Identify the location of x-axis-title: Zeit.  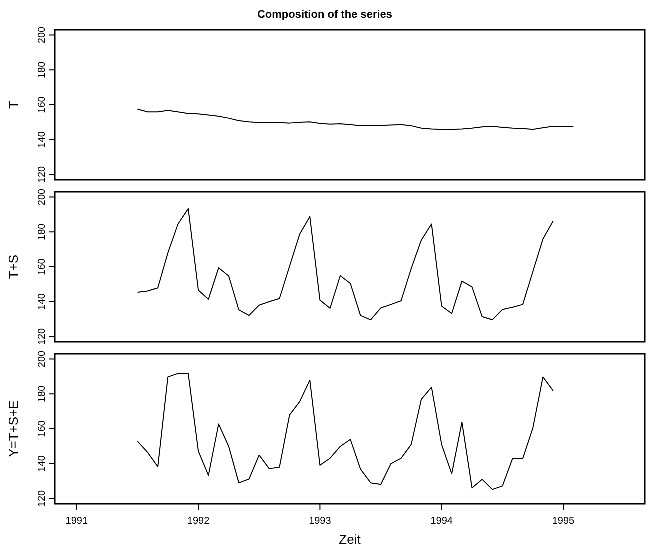
(350, 539).